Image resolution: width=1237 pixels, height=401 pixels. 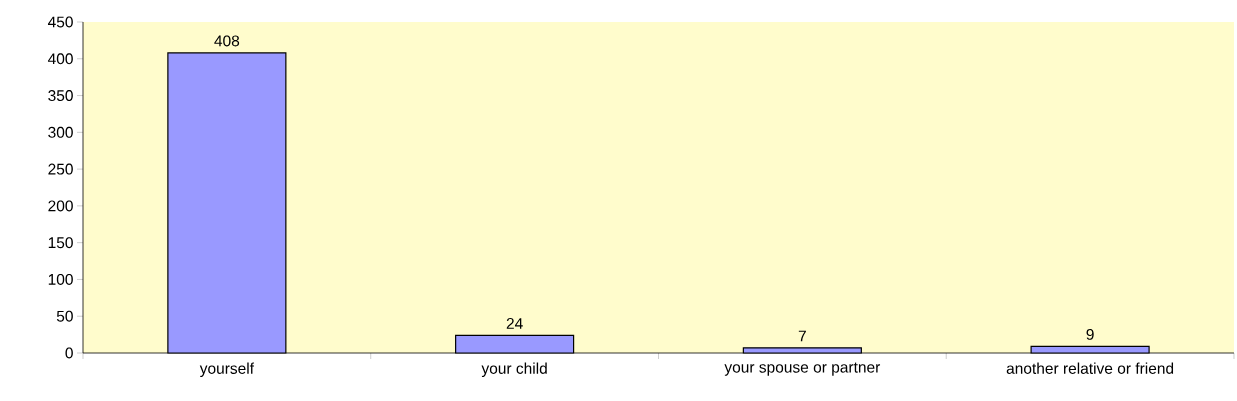 What do you see at coordinates (60, 132) in the screenshot?
I see `y-tick-label: 300` at bounding box center [60, 132].